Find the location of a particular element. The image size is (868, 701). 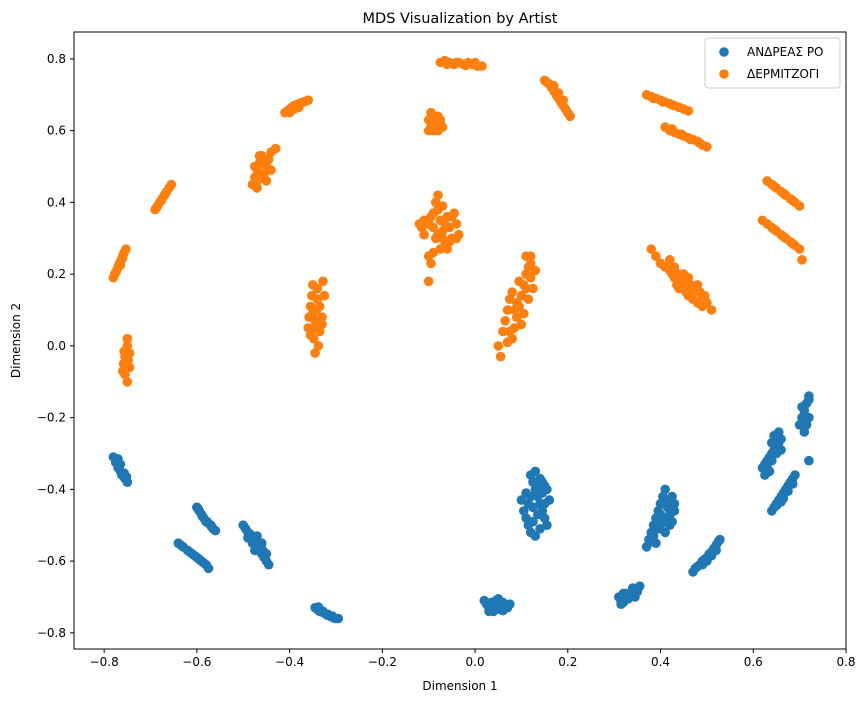

legend-label-andreas: ΑΝΔΡΕΑΣ ΡΟ is located at coordinates (785, 52).